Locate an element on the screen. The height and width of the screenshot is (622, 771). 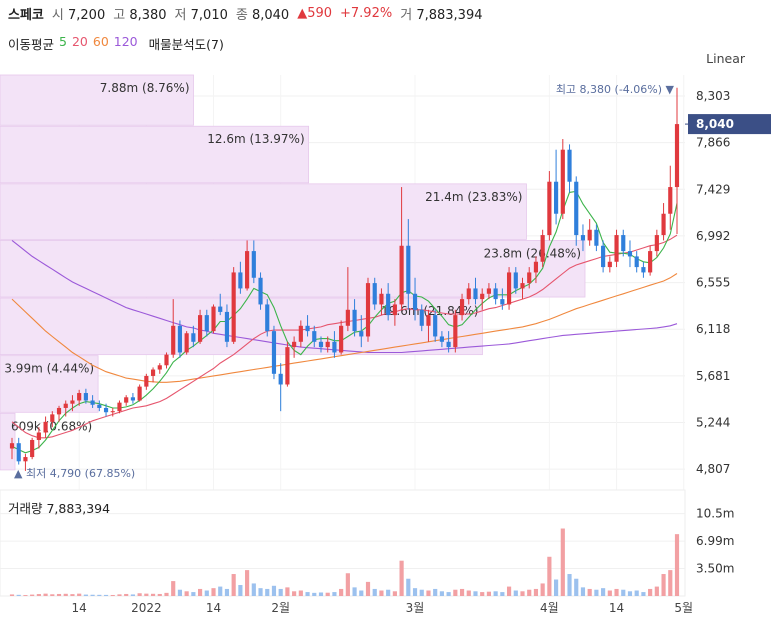
ma-legend: 이동평균 5 20 60 120 매물분석도(7) is located at coordinates (116, 43).